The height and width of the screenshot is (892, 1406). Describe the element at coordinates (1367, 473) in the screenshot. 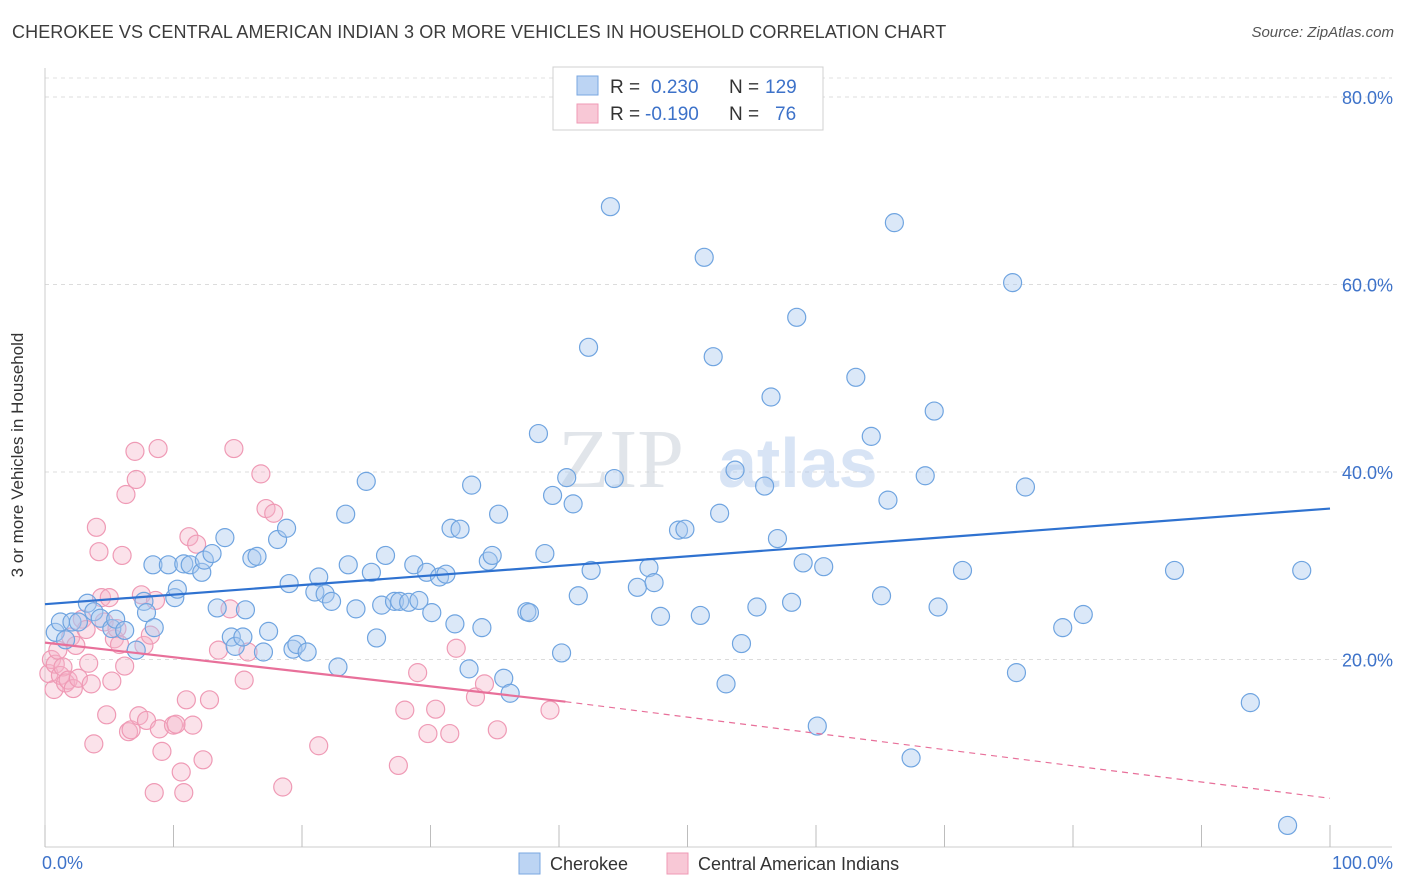

I see `y-tick-label: 40.0%` at that location.